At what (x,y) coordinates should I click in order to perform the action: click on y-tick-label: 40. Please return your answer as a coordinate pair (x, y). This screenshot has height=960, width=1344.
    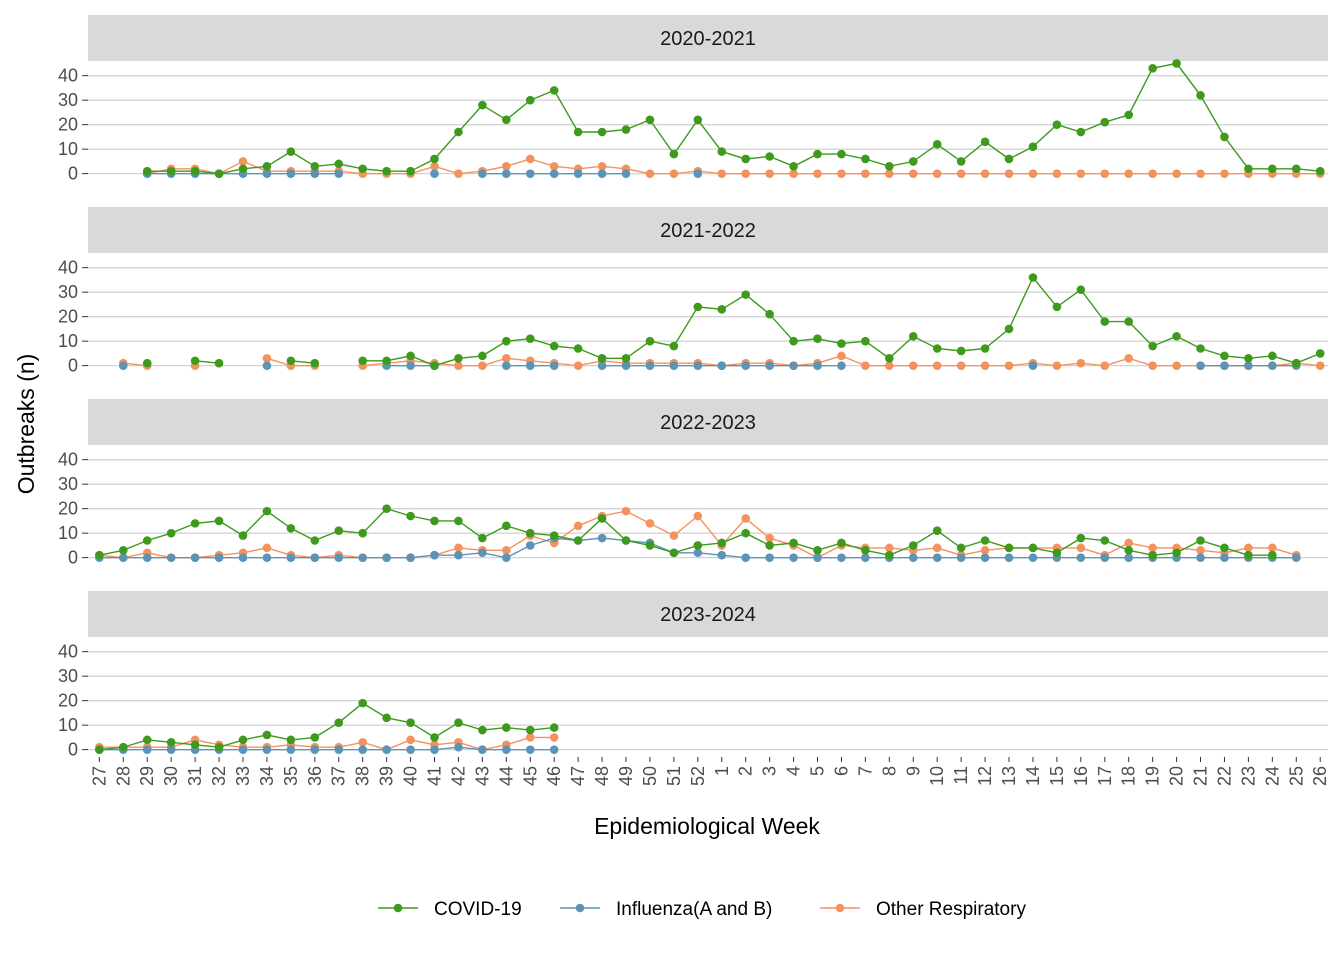
    Looking at the image, I should click on (68, 268).